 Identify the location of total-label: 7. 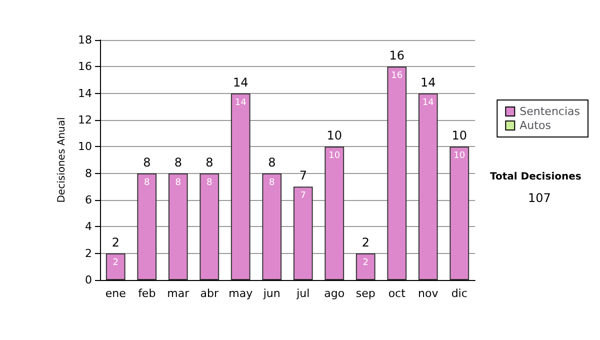
(303, 175).